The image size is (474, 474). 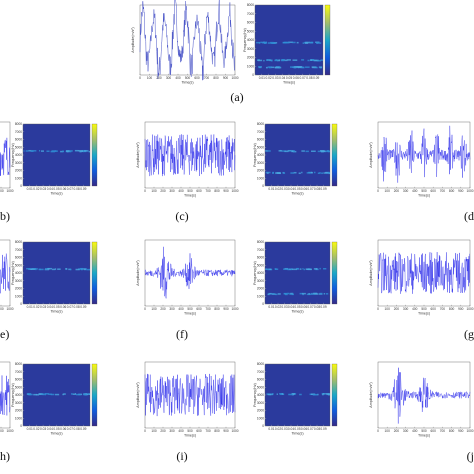 I want to click on panel-label: (i), so click(x=181, y=456).